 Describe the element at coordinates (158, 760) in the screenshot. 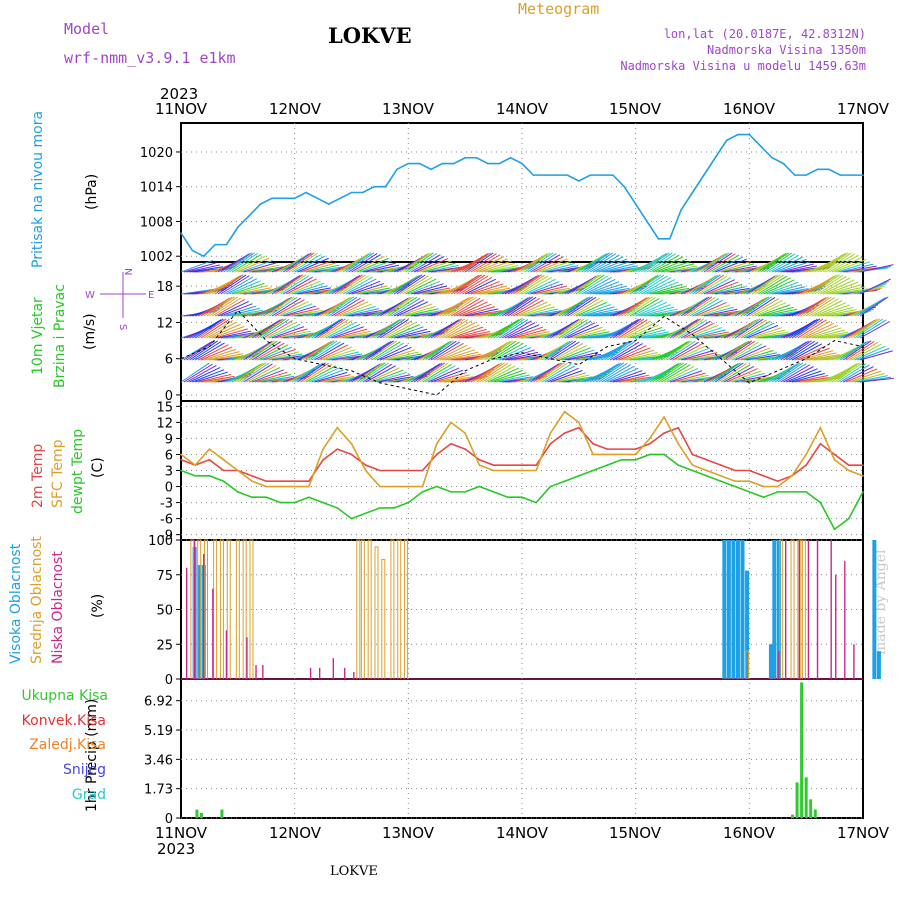

I see `y-tick-label: 3.46` at that location.